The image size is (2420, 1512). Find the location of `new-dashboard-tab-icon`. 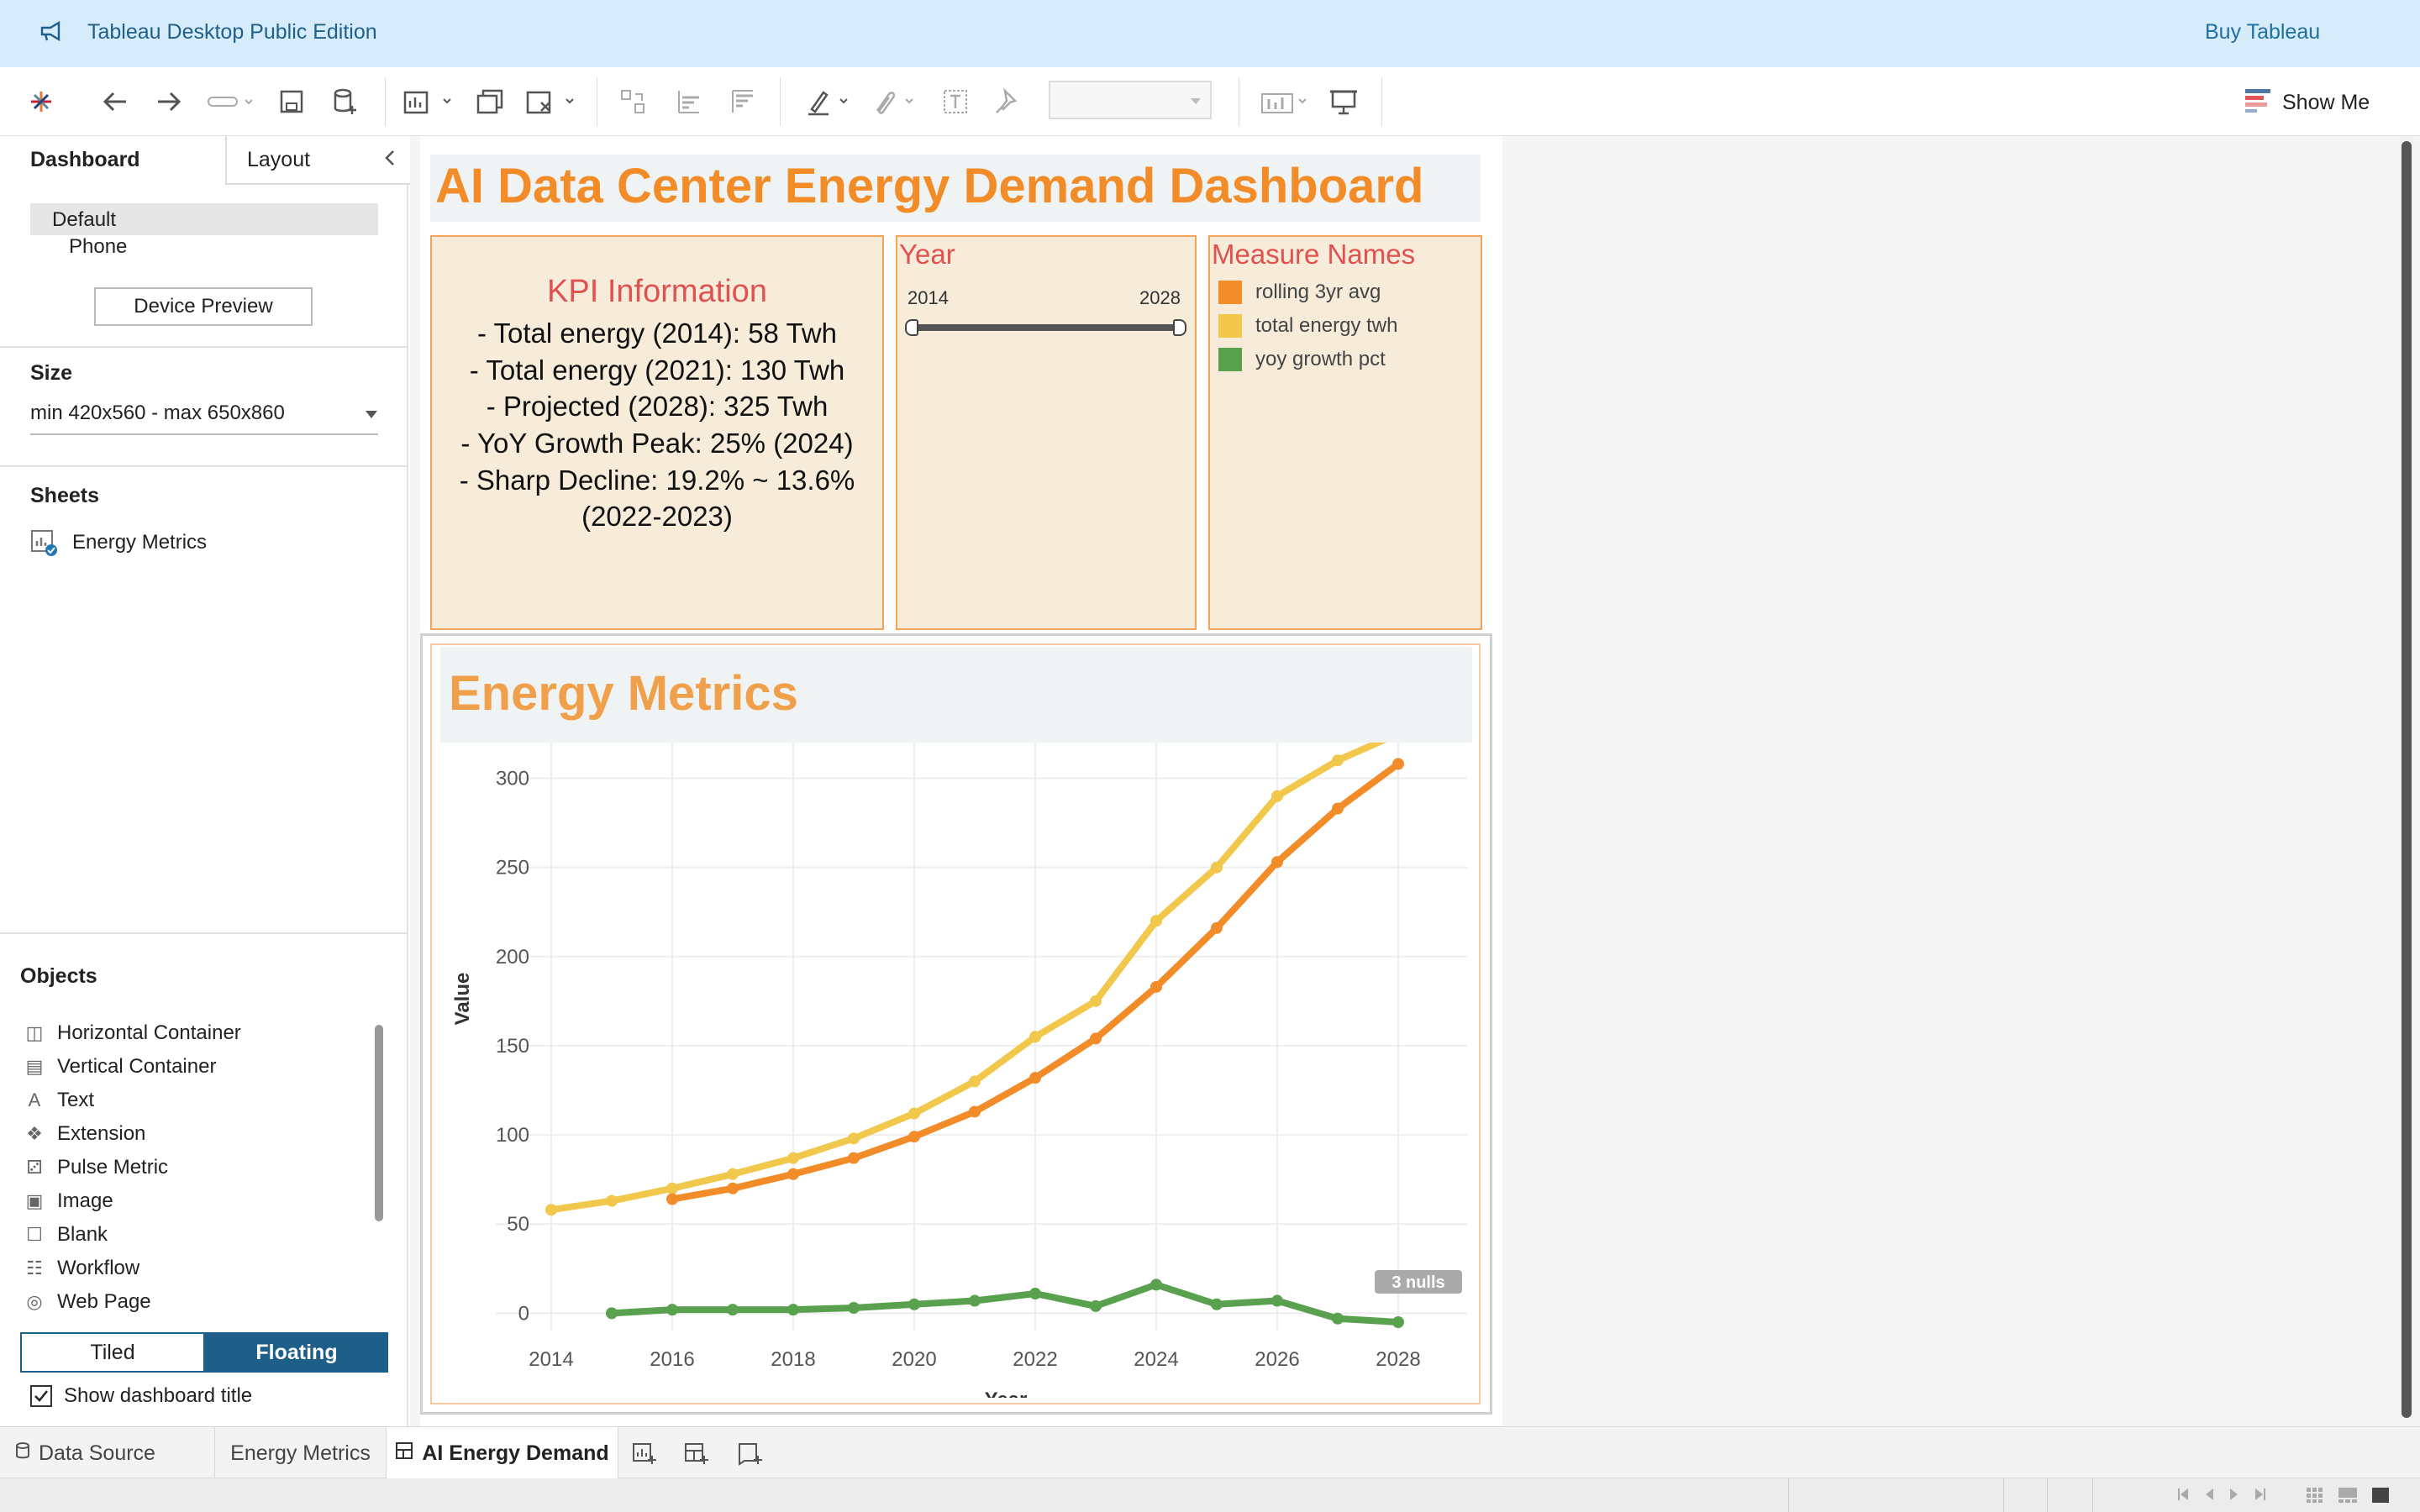

new-dashboard-tab-icon is located at coordinates (701, 1453).